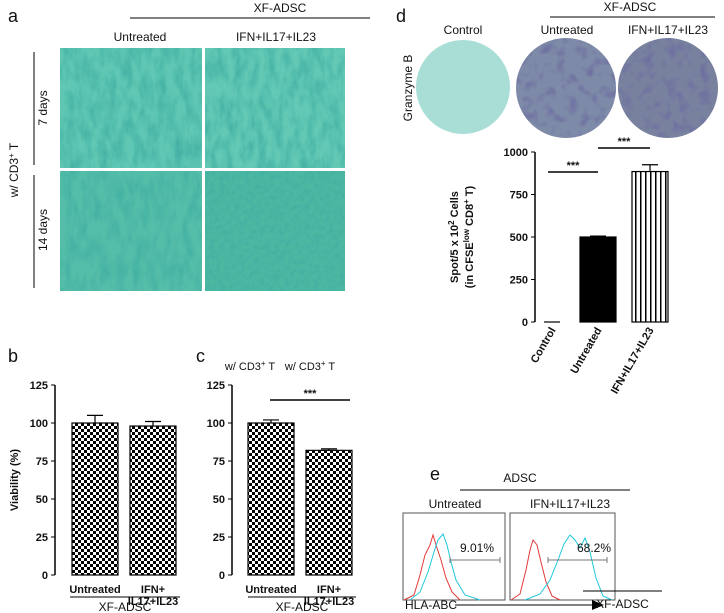 This screenshot has width=724, height=613. Describe the element at coordinates (455, 205) in the screenshot. I see `text-part: Cells` at that location.